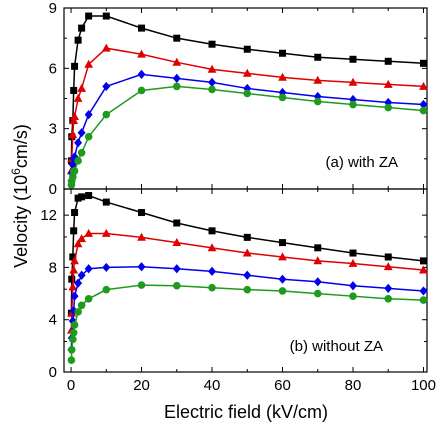 The image size is (436, 440). Describe the element at coordinates (141, 385) in the screenshot. I see `x-tick-label: 20` at that location.